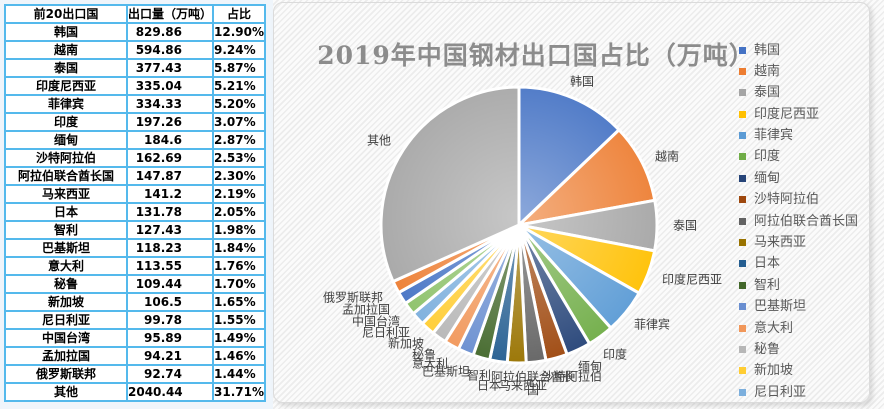 The image size is (884, 409). I want to click on cell-share: 12.90%, so click(239, 32).